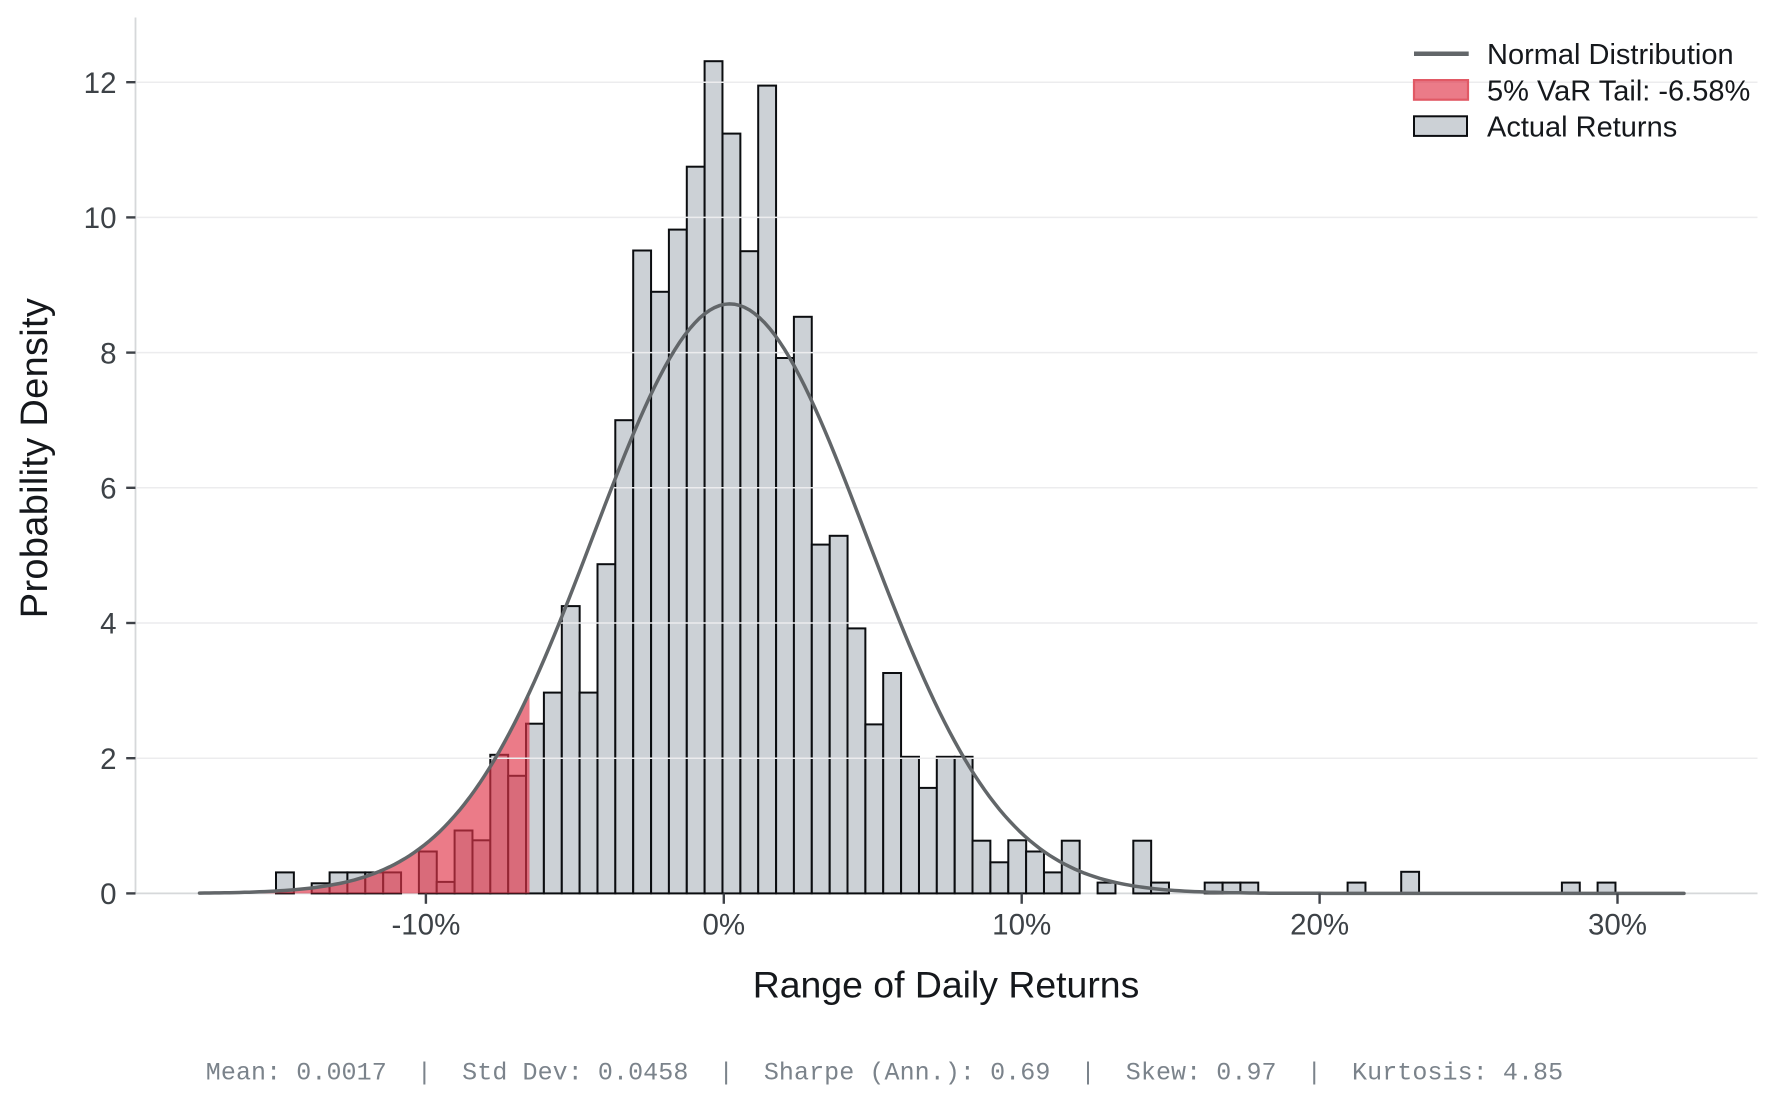 This screenshot has height=1105, width=1777. I want to click on svg-text: 12, so click(100, 83).